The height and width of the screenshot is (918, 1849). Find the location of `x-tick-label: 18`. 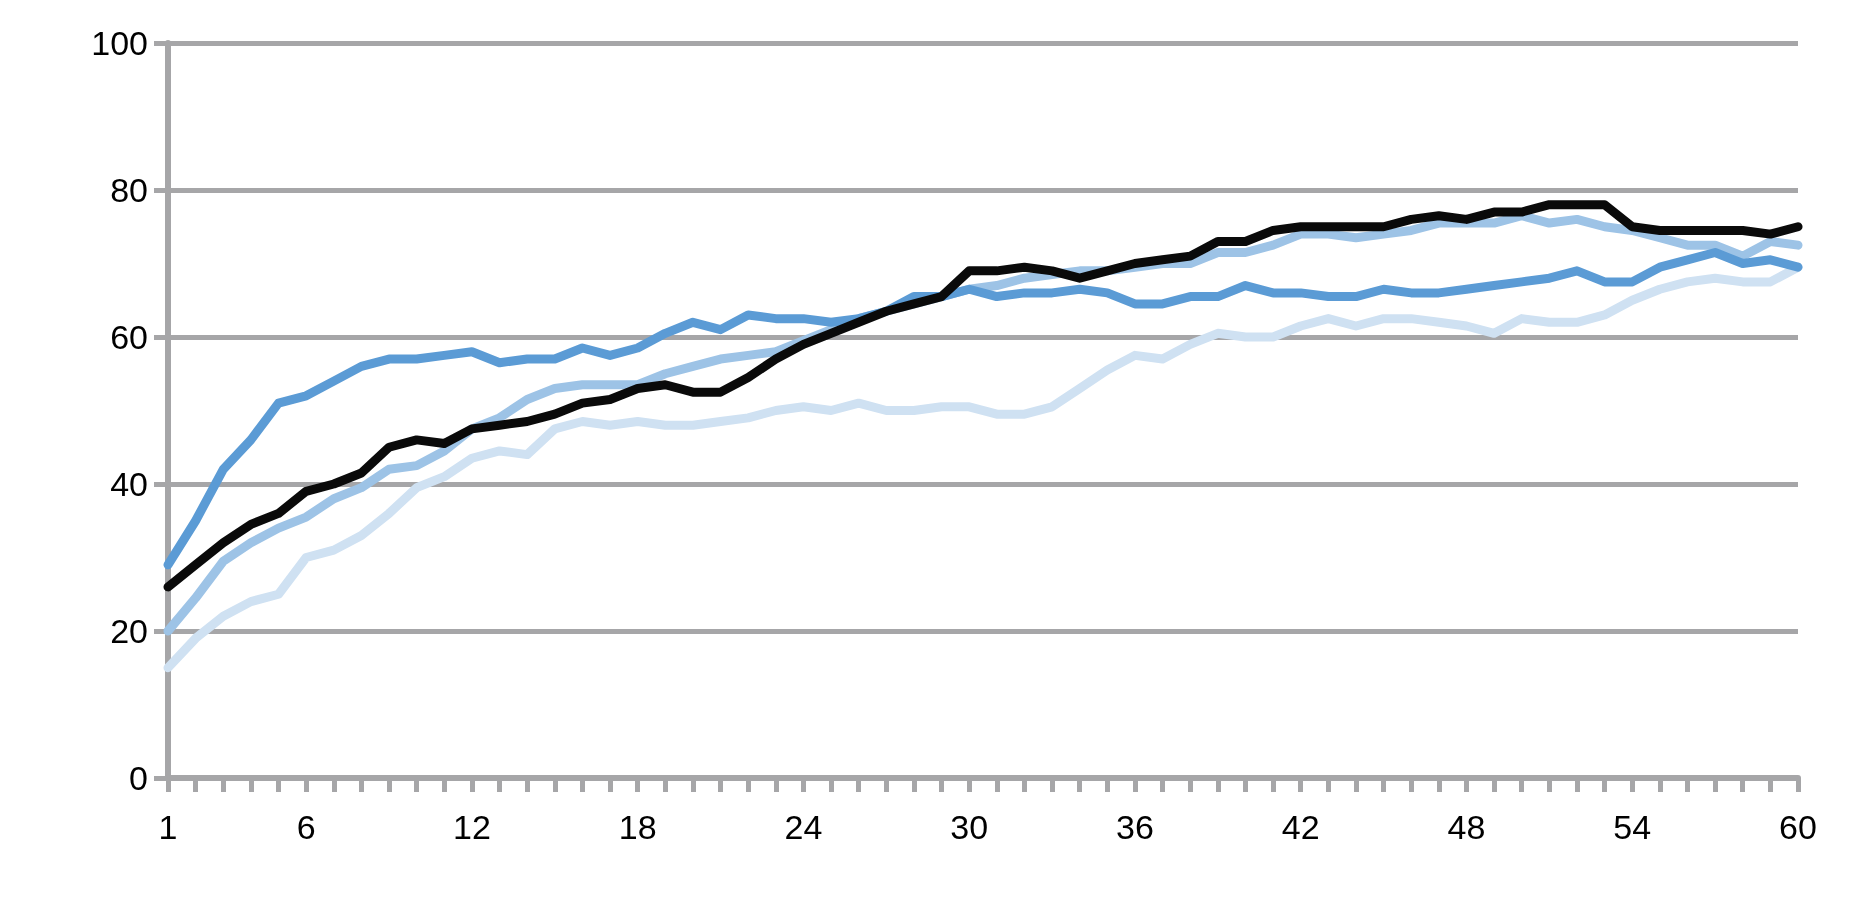

x-tick-label: 18 is located at coordinates (637, 827).